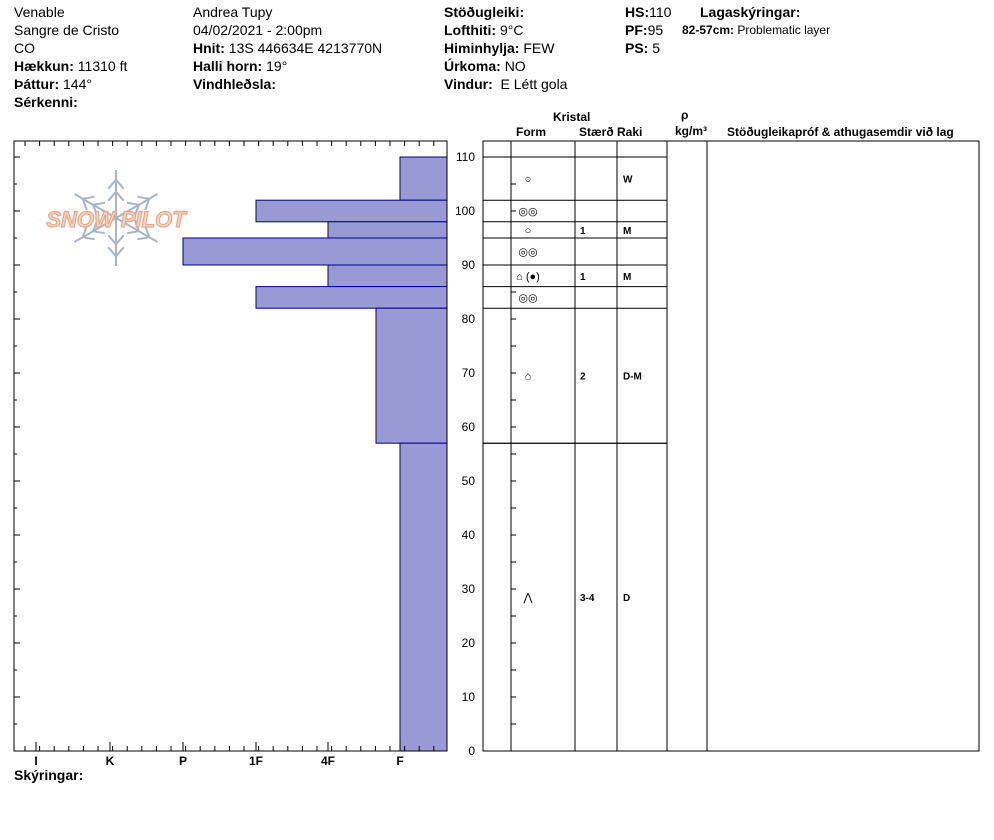  I want to click on layer-note-text: Problematic layer, so click(784, 30).